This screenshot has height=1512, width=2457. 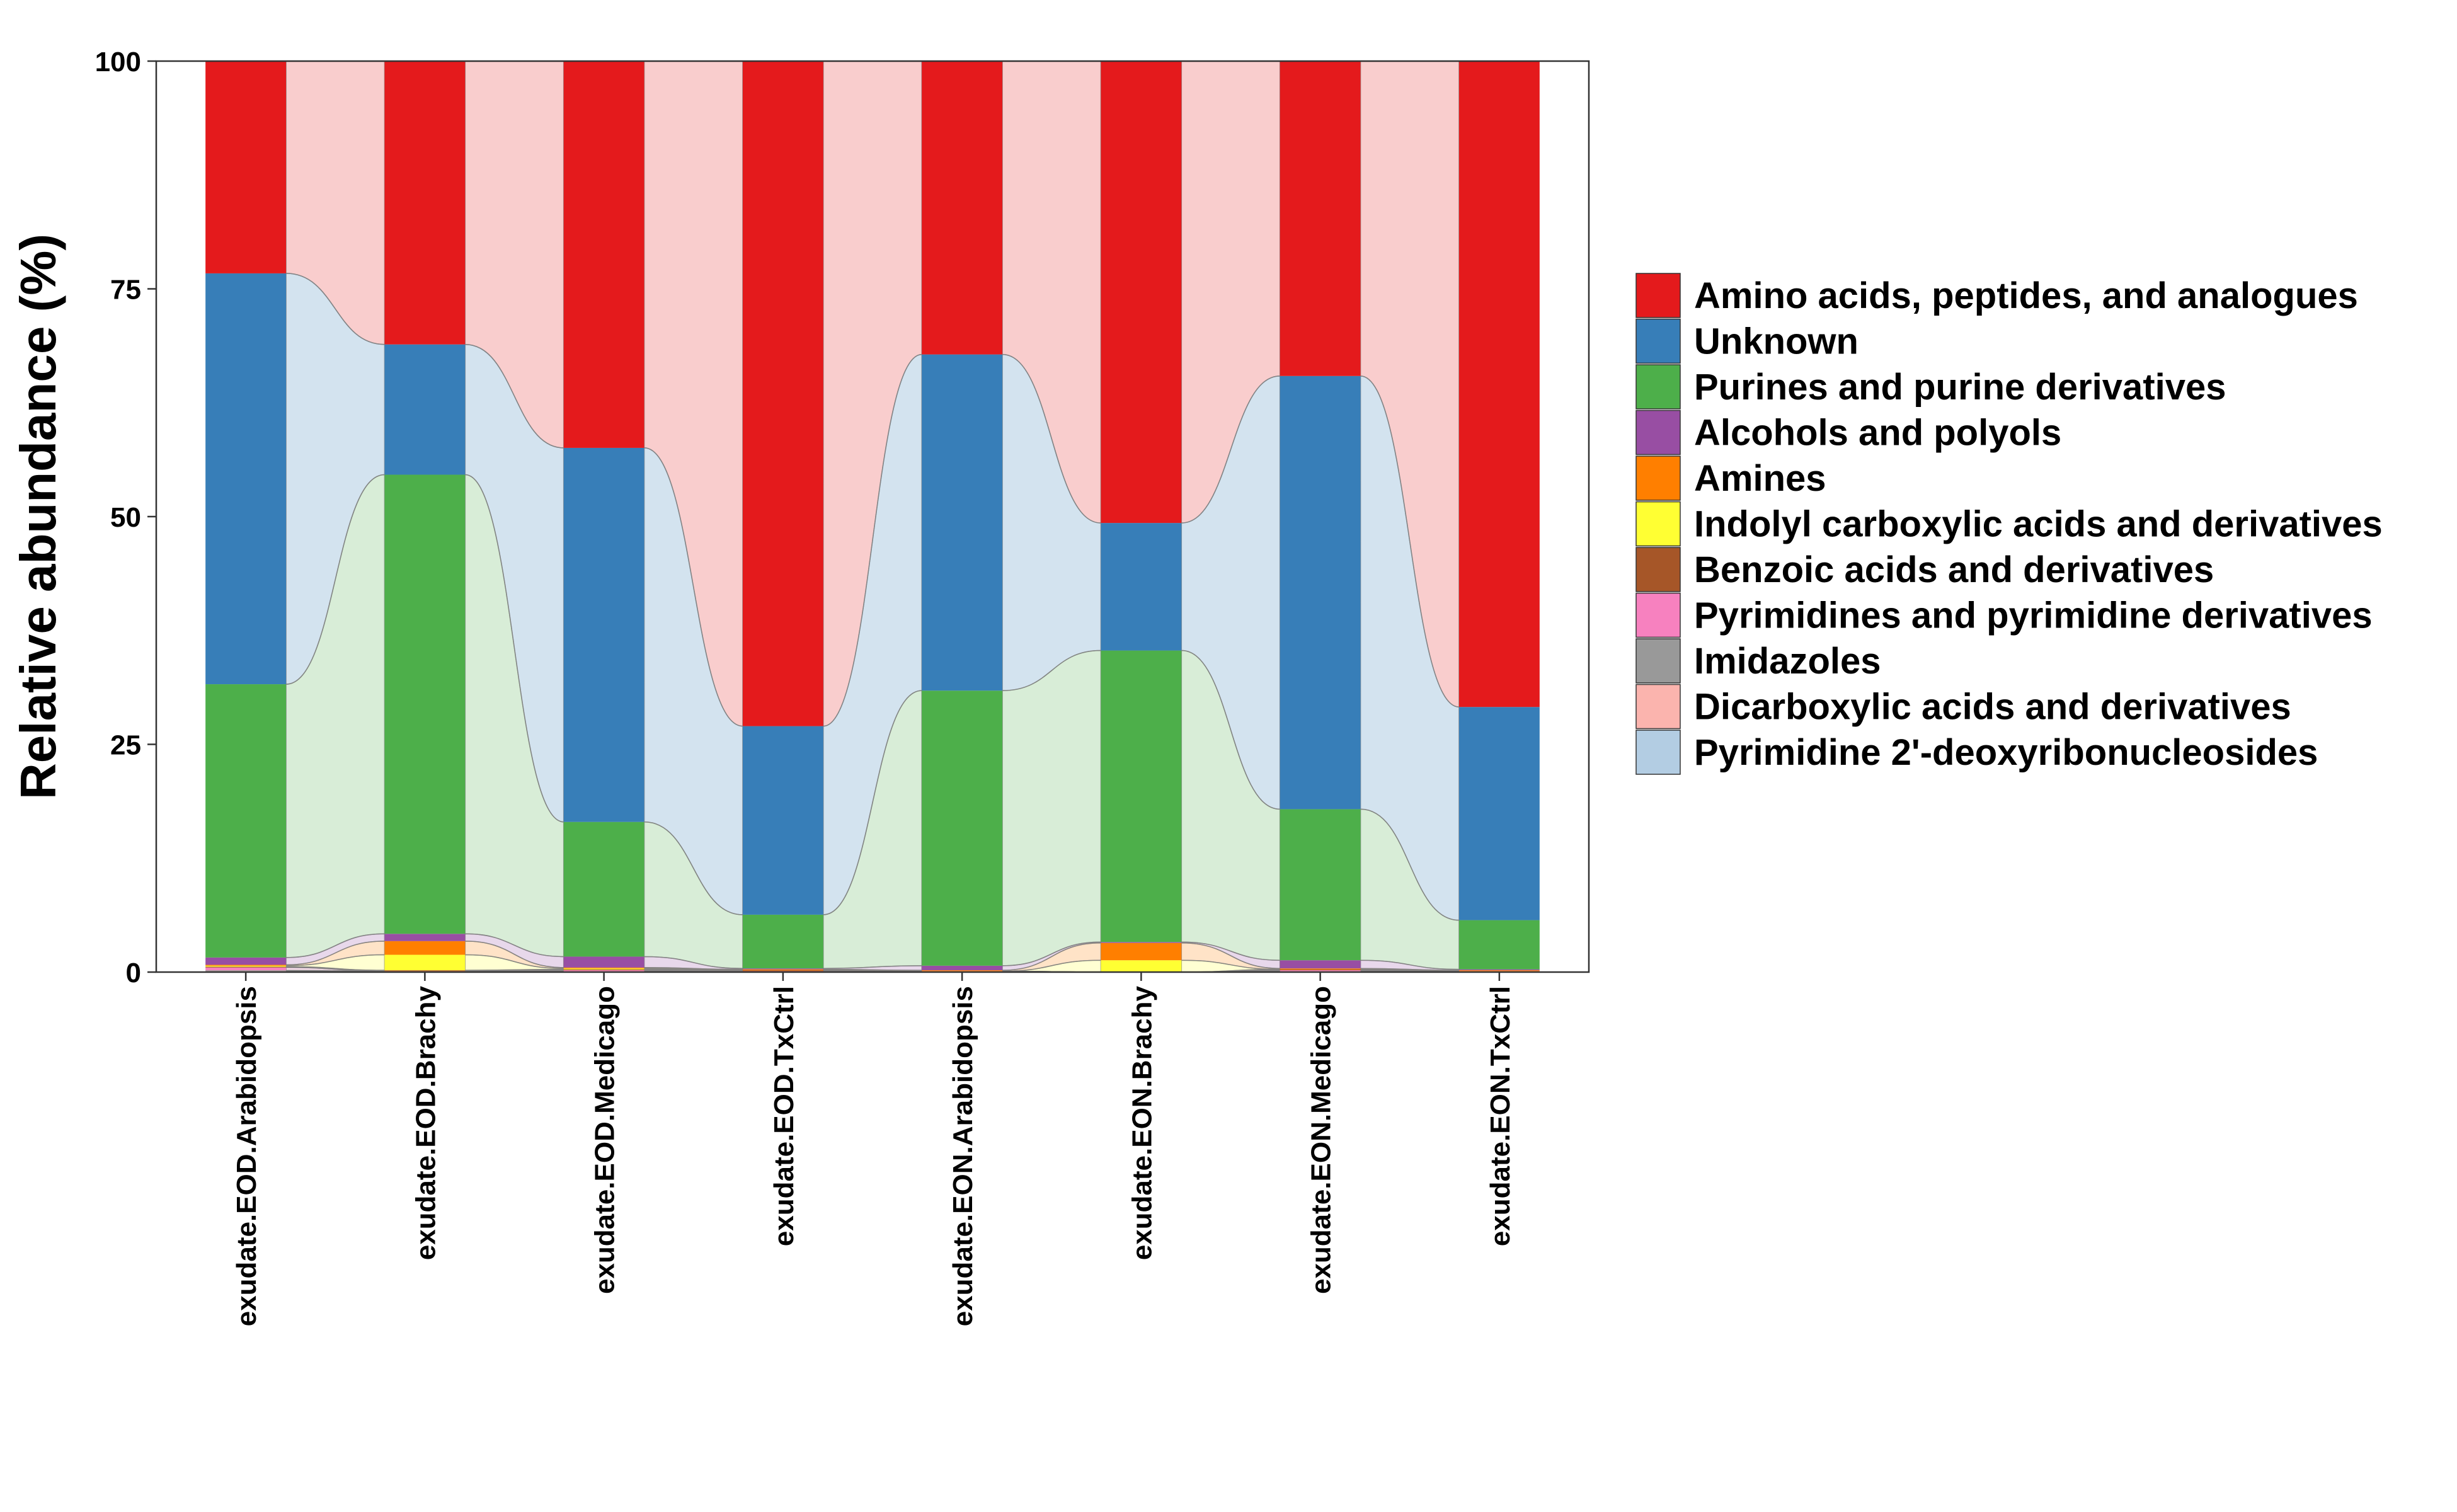 I want to click on legend-label-amines: Amines, so click(x=1760, y=478).